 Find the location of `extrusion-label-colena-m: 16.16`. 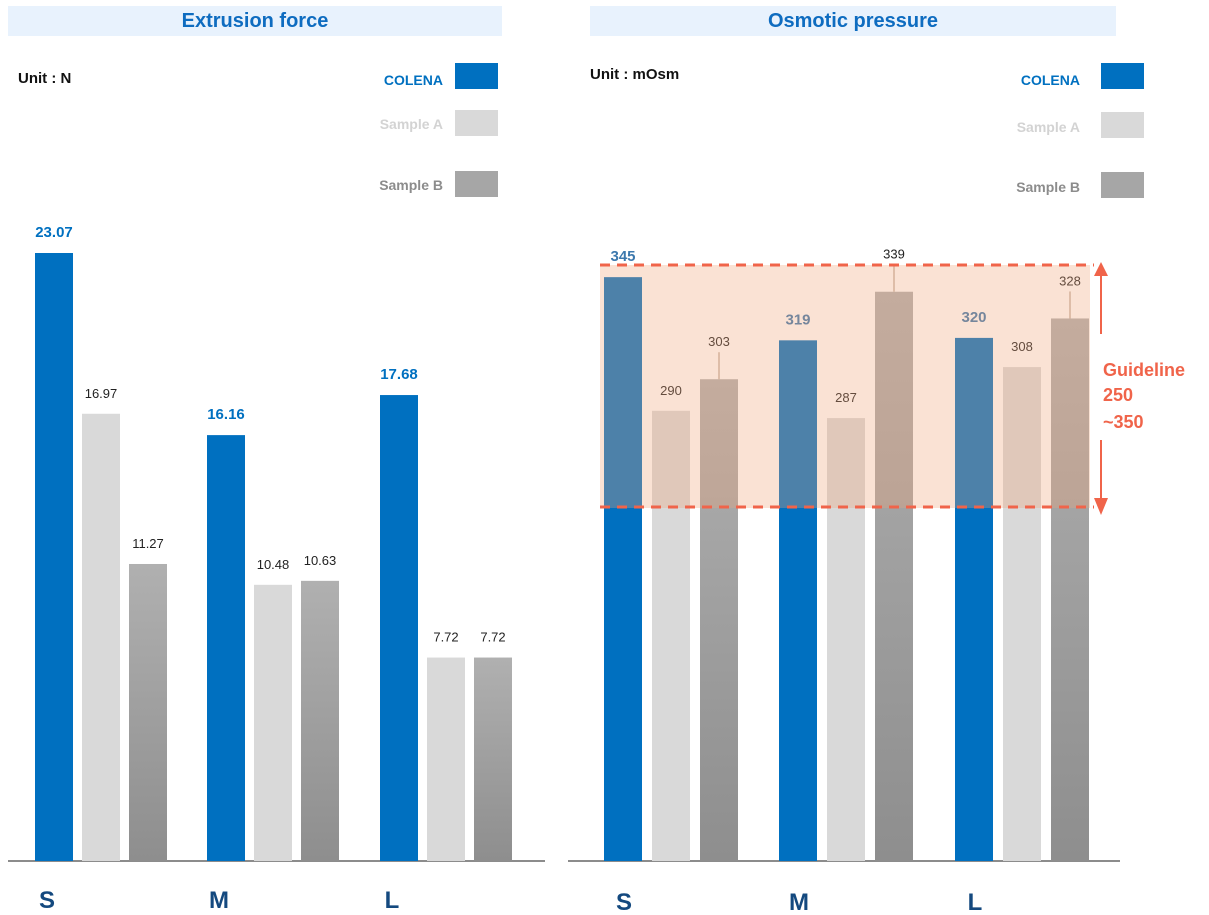

extrusion-label-colena-m: 16.16 is located at coordinates (226, 414).